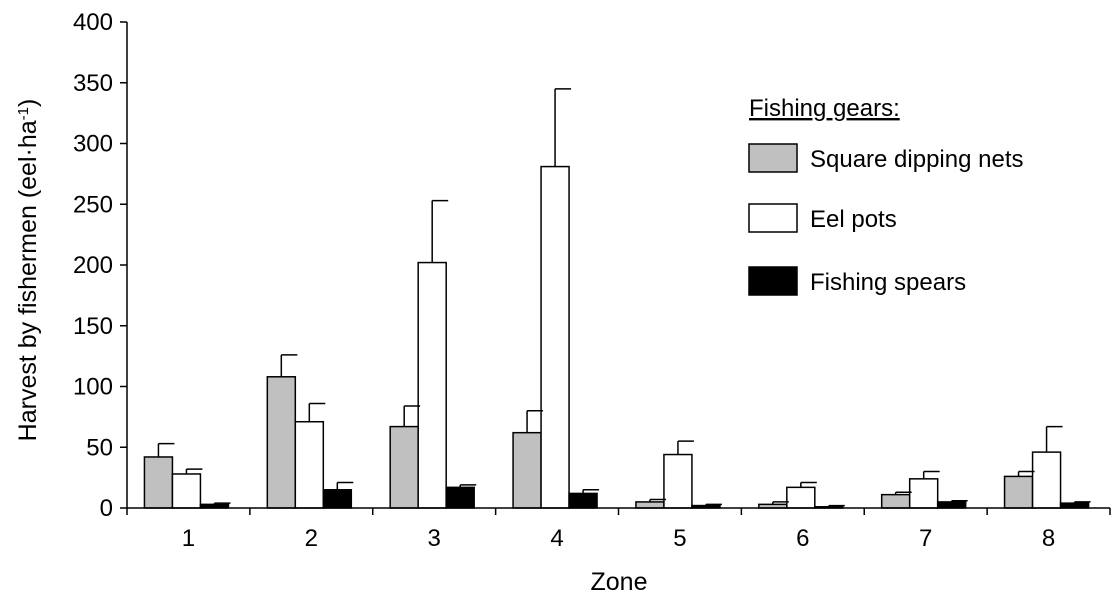  Describe the element at coordinates (917, 159) in the screenshot. I see `legend-label-square-dipping-nets: Square dipping nets` at that location.